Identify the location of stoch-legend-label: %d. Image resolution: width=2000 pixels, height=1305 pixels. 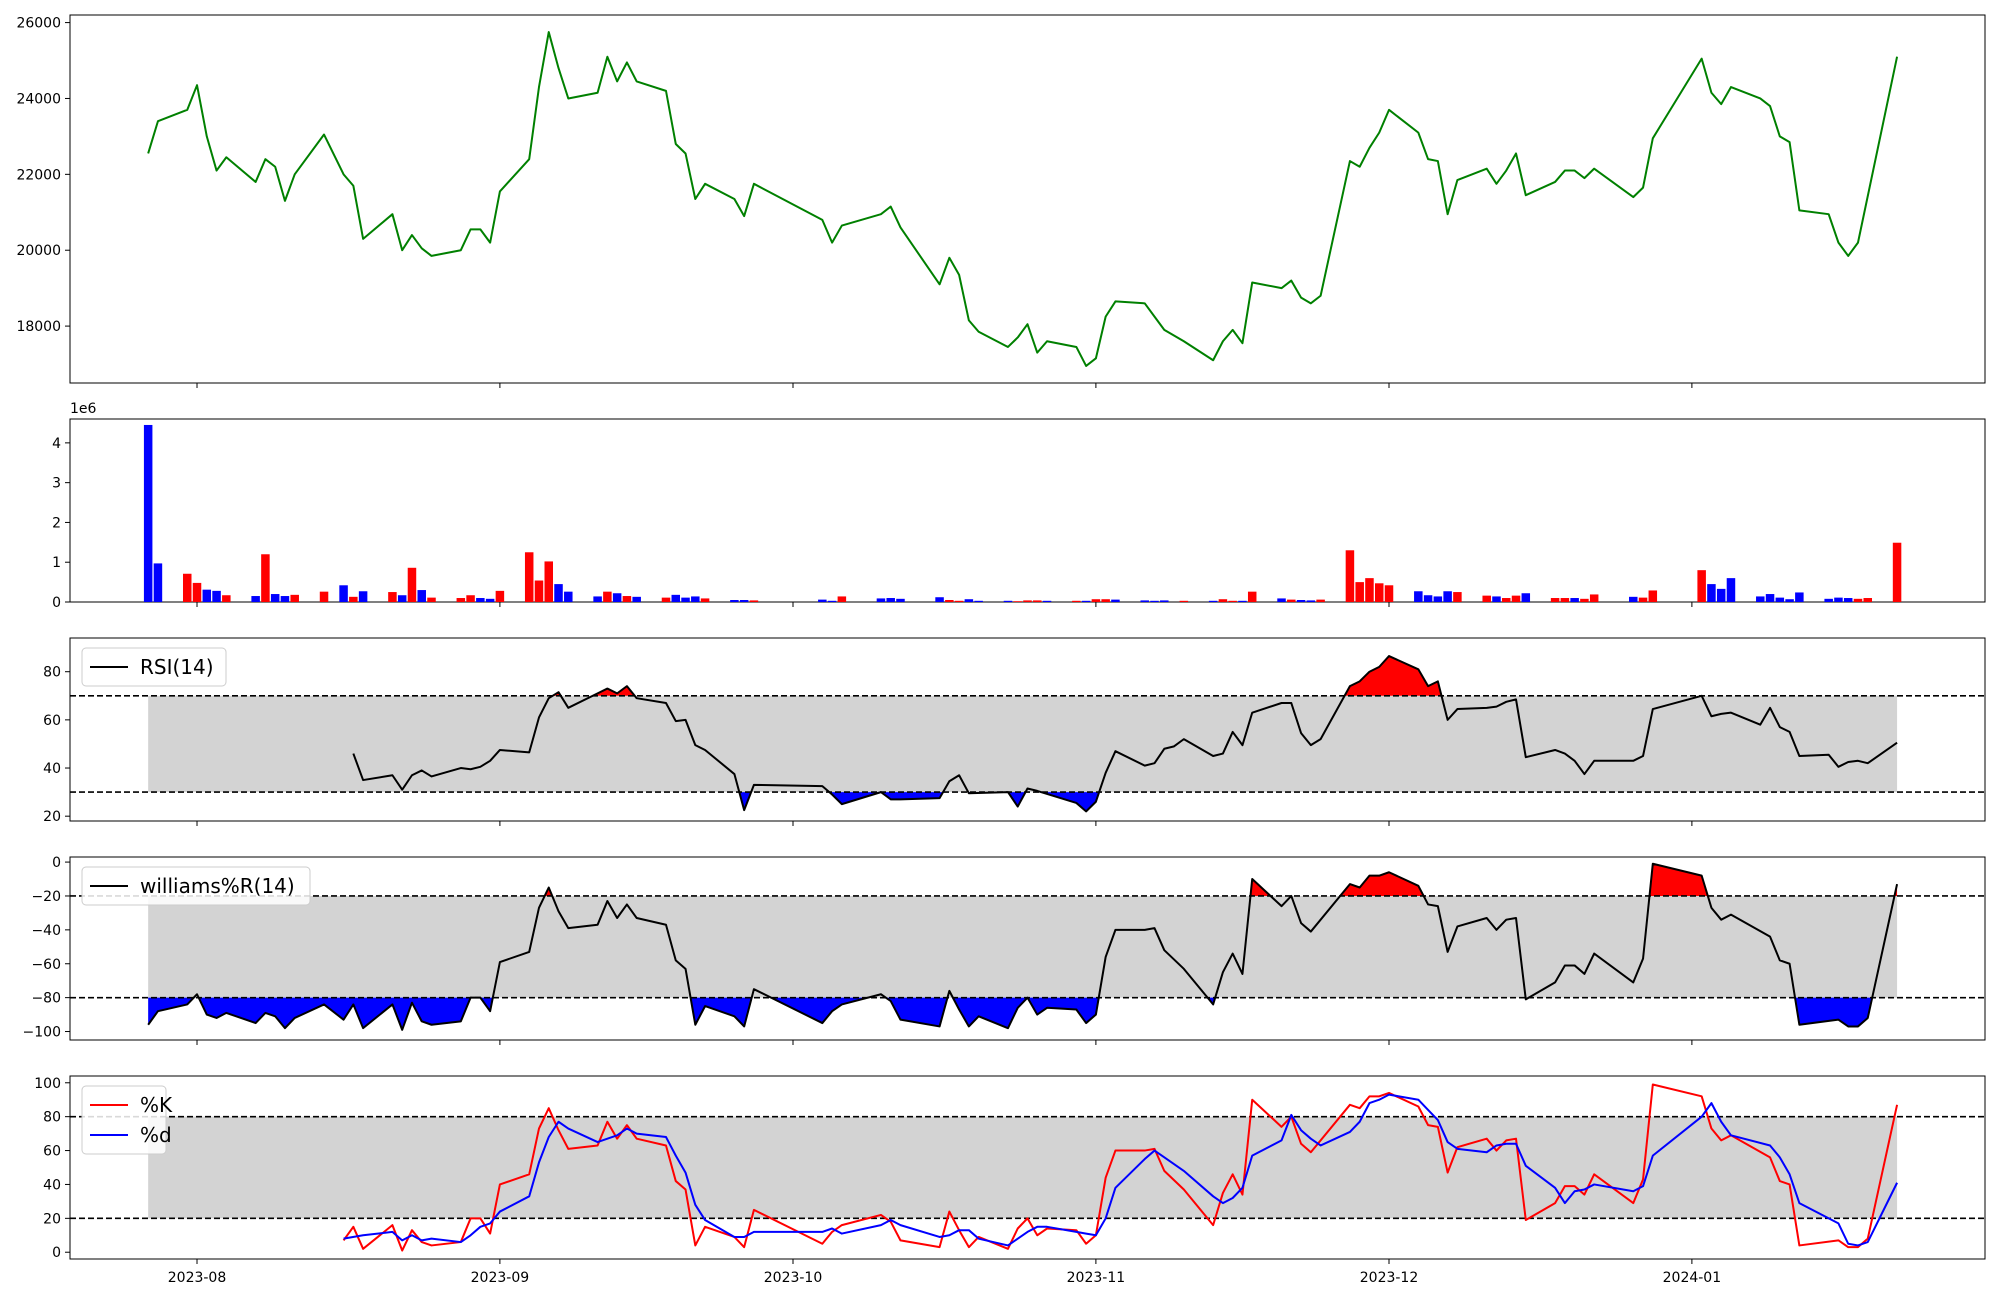
(156, 1135).